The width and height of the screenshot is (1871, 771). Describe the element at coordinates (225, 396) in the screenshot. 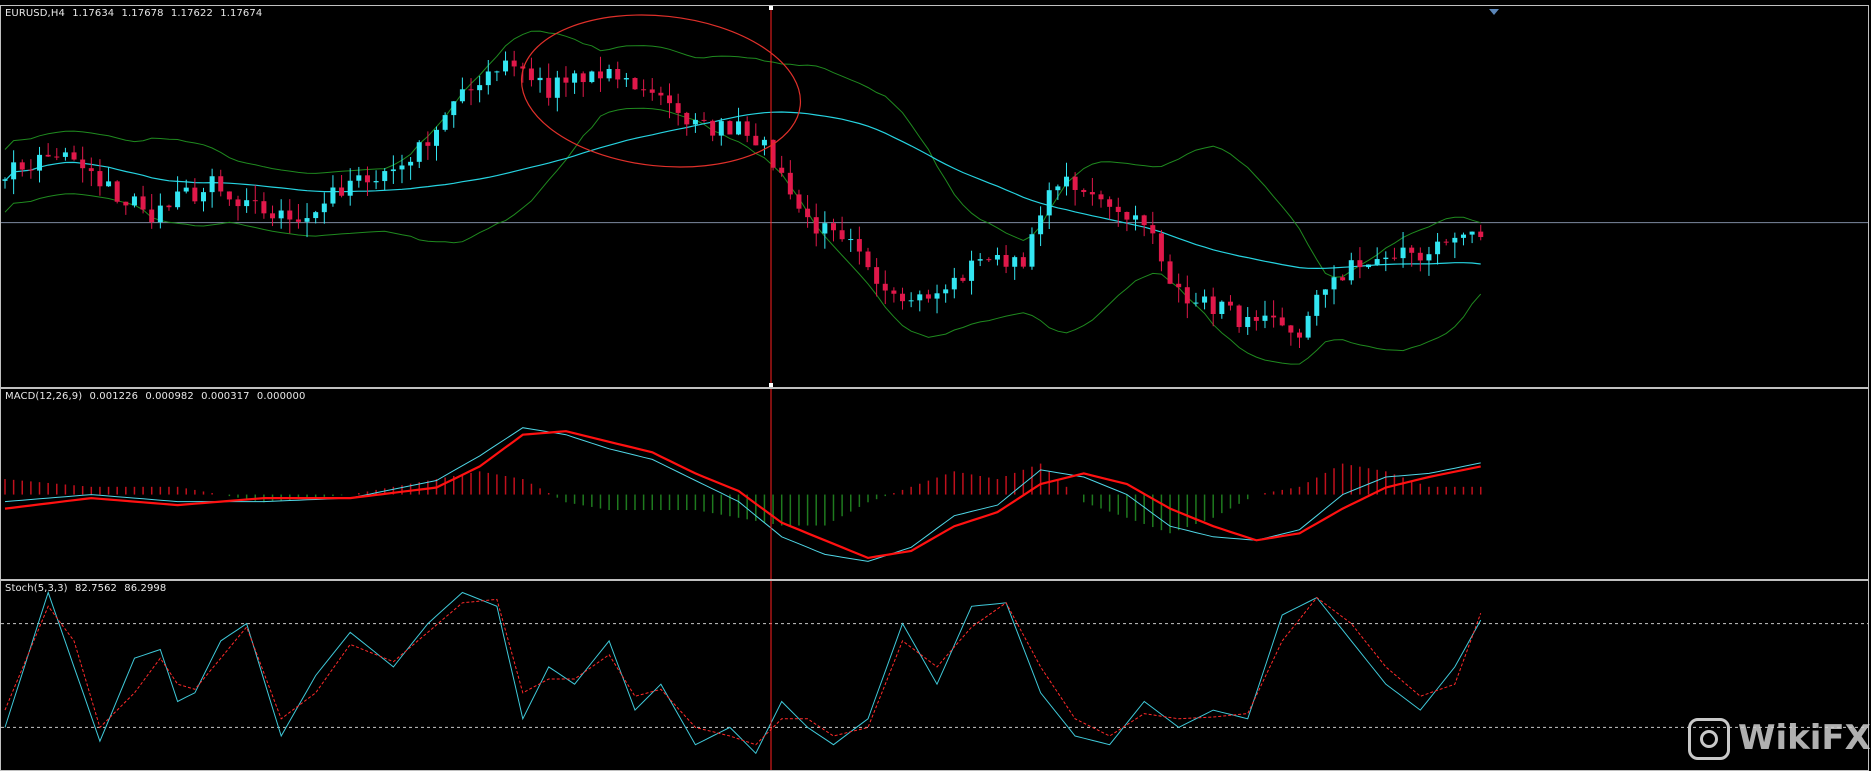

I see `macd-value-3: 0.000317` at that location.